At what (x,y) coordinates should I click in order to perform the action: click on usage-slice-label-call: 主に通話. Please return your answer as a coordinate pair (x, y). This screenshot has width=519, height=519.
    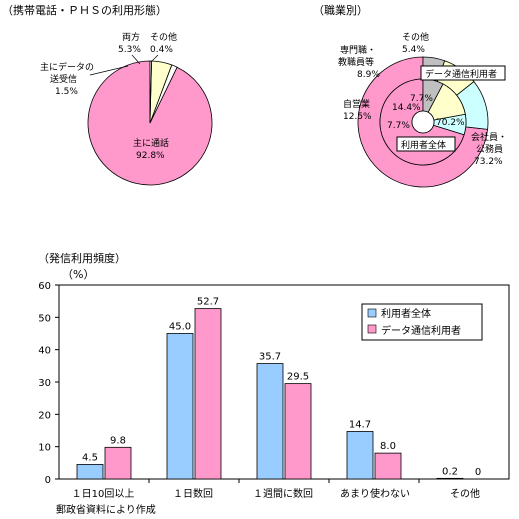
    Looking at the image, I should click on (151, 143).